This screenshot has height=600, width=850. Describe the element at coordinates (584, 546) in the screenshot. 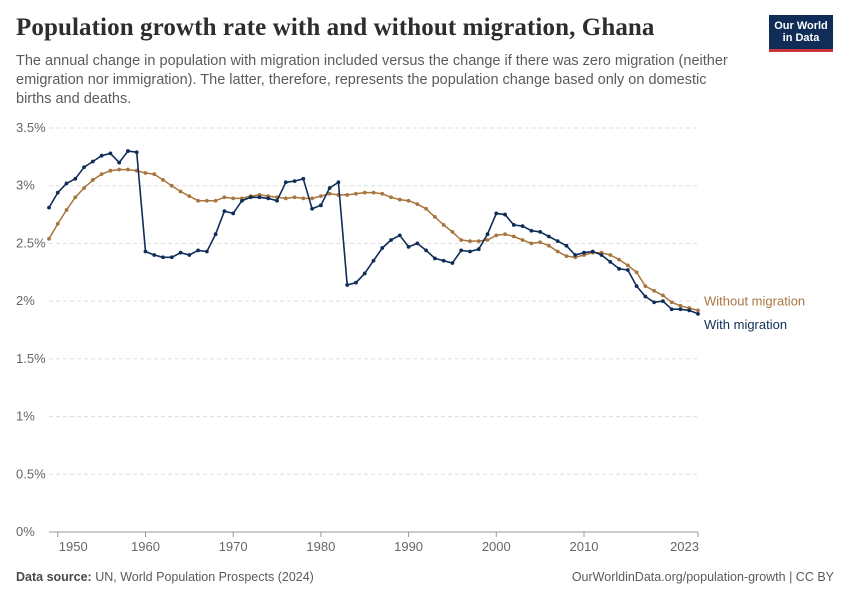

I see `x-tick-label: 2010` at that location.